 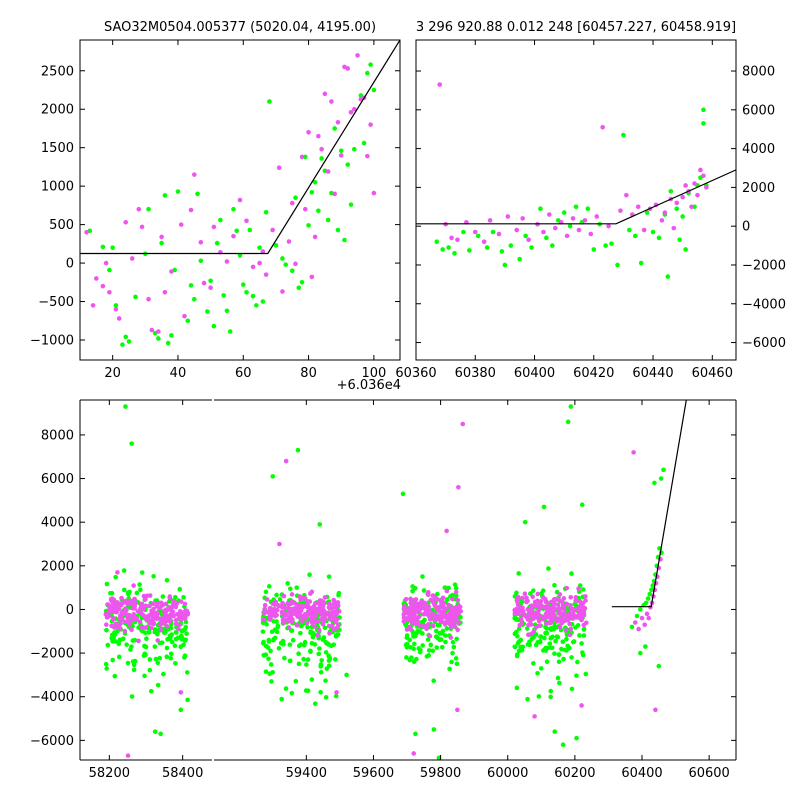 I want to click on top-right-magenta-point-group, so click(x=573, y=163).